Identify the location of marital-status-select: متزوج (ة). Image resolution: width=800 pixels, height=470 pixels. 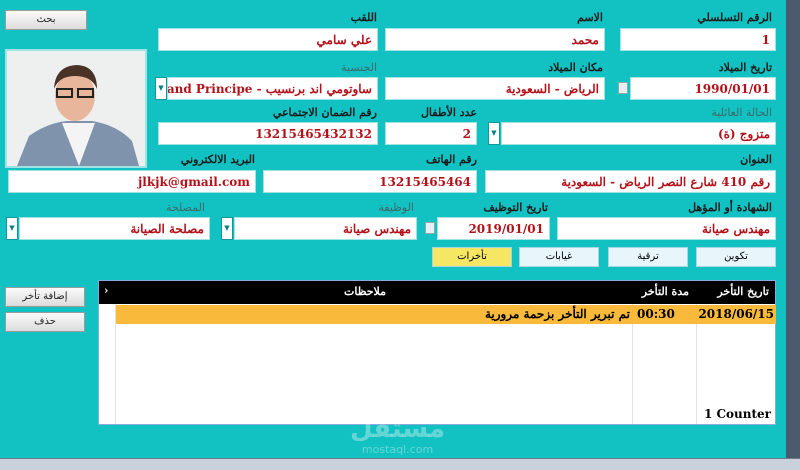
(638, 133).